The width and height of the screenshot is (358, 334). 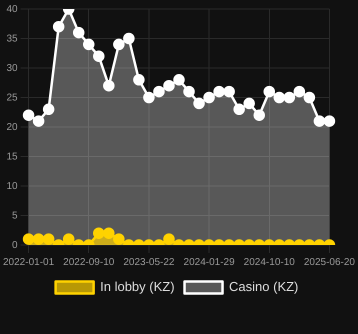 I want to click on y-tick-label: 35, so click(x=12, y=38).